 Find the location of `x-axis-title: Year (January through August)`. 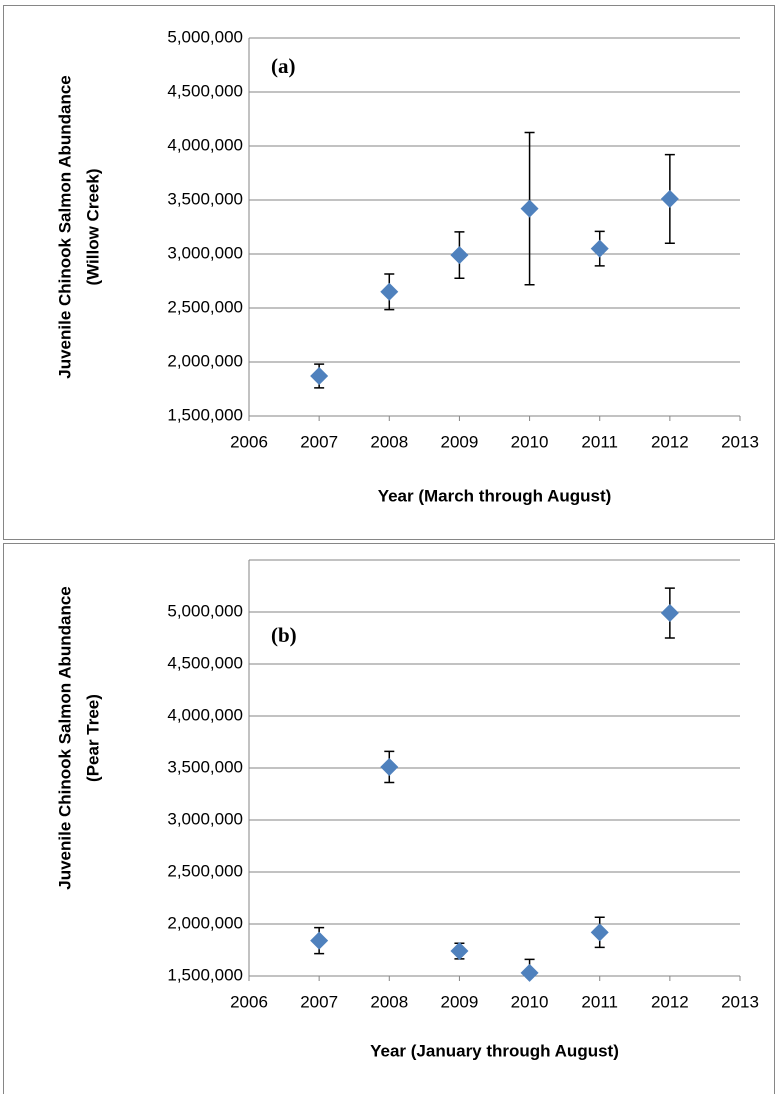

x-axis-title: Year (January through August) is located at coordinates (494, 1050).